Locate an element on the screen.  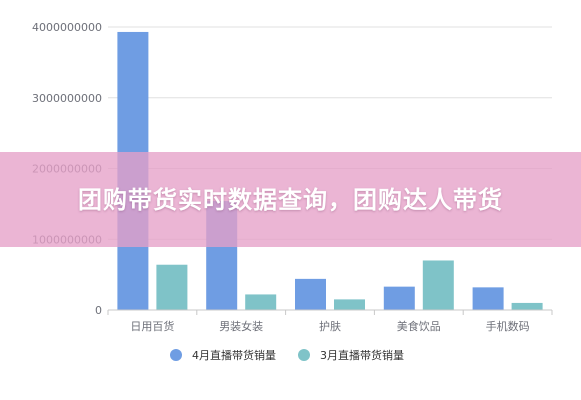
x-tick-label-0: 日用百货 is located at coordinates (152, 326).